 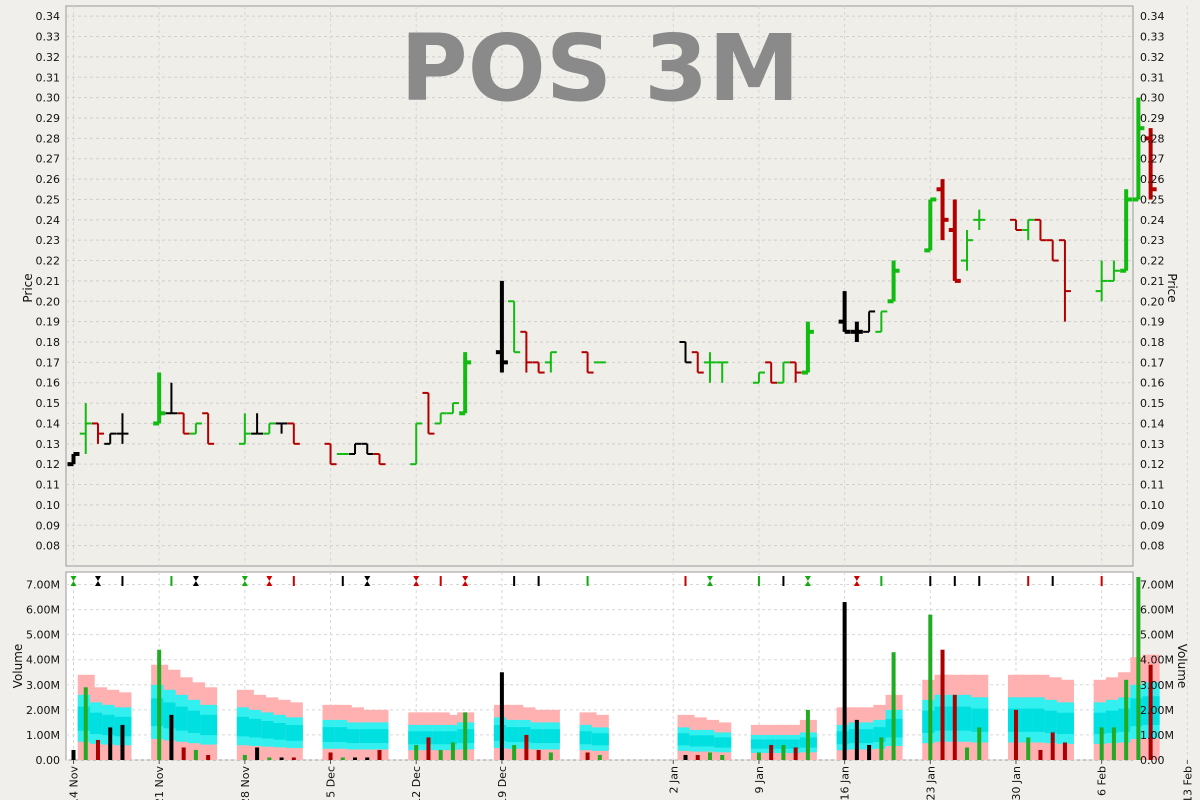 I want to click on price-tick-label: 0.11, so click(x=48, y=485).